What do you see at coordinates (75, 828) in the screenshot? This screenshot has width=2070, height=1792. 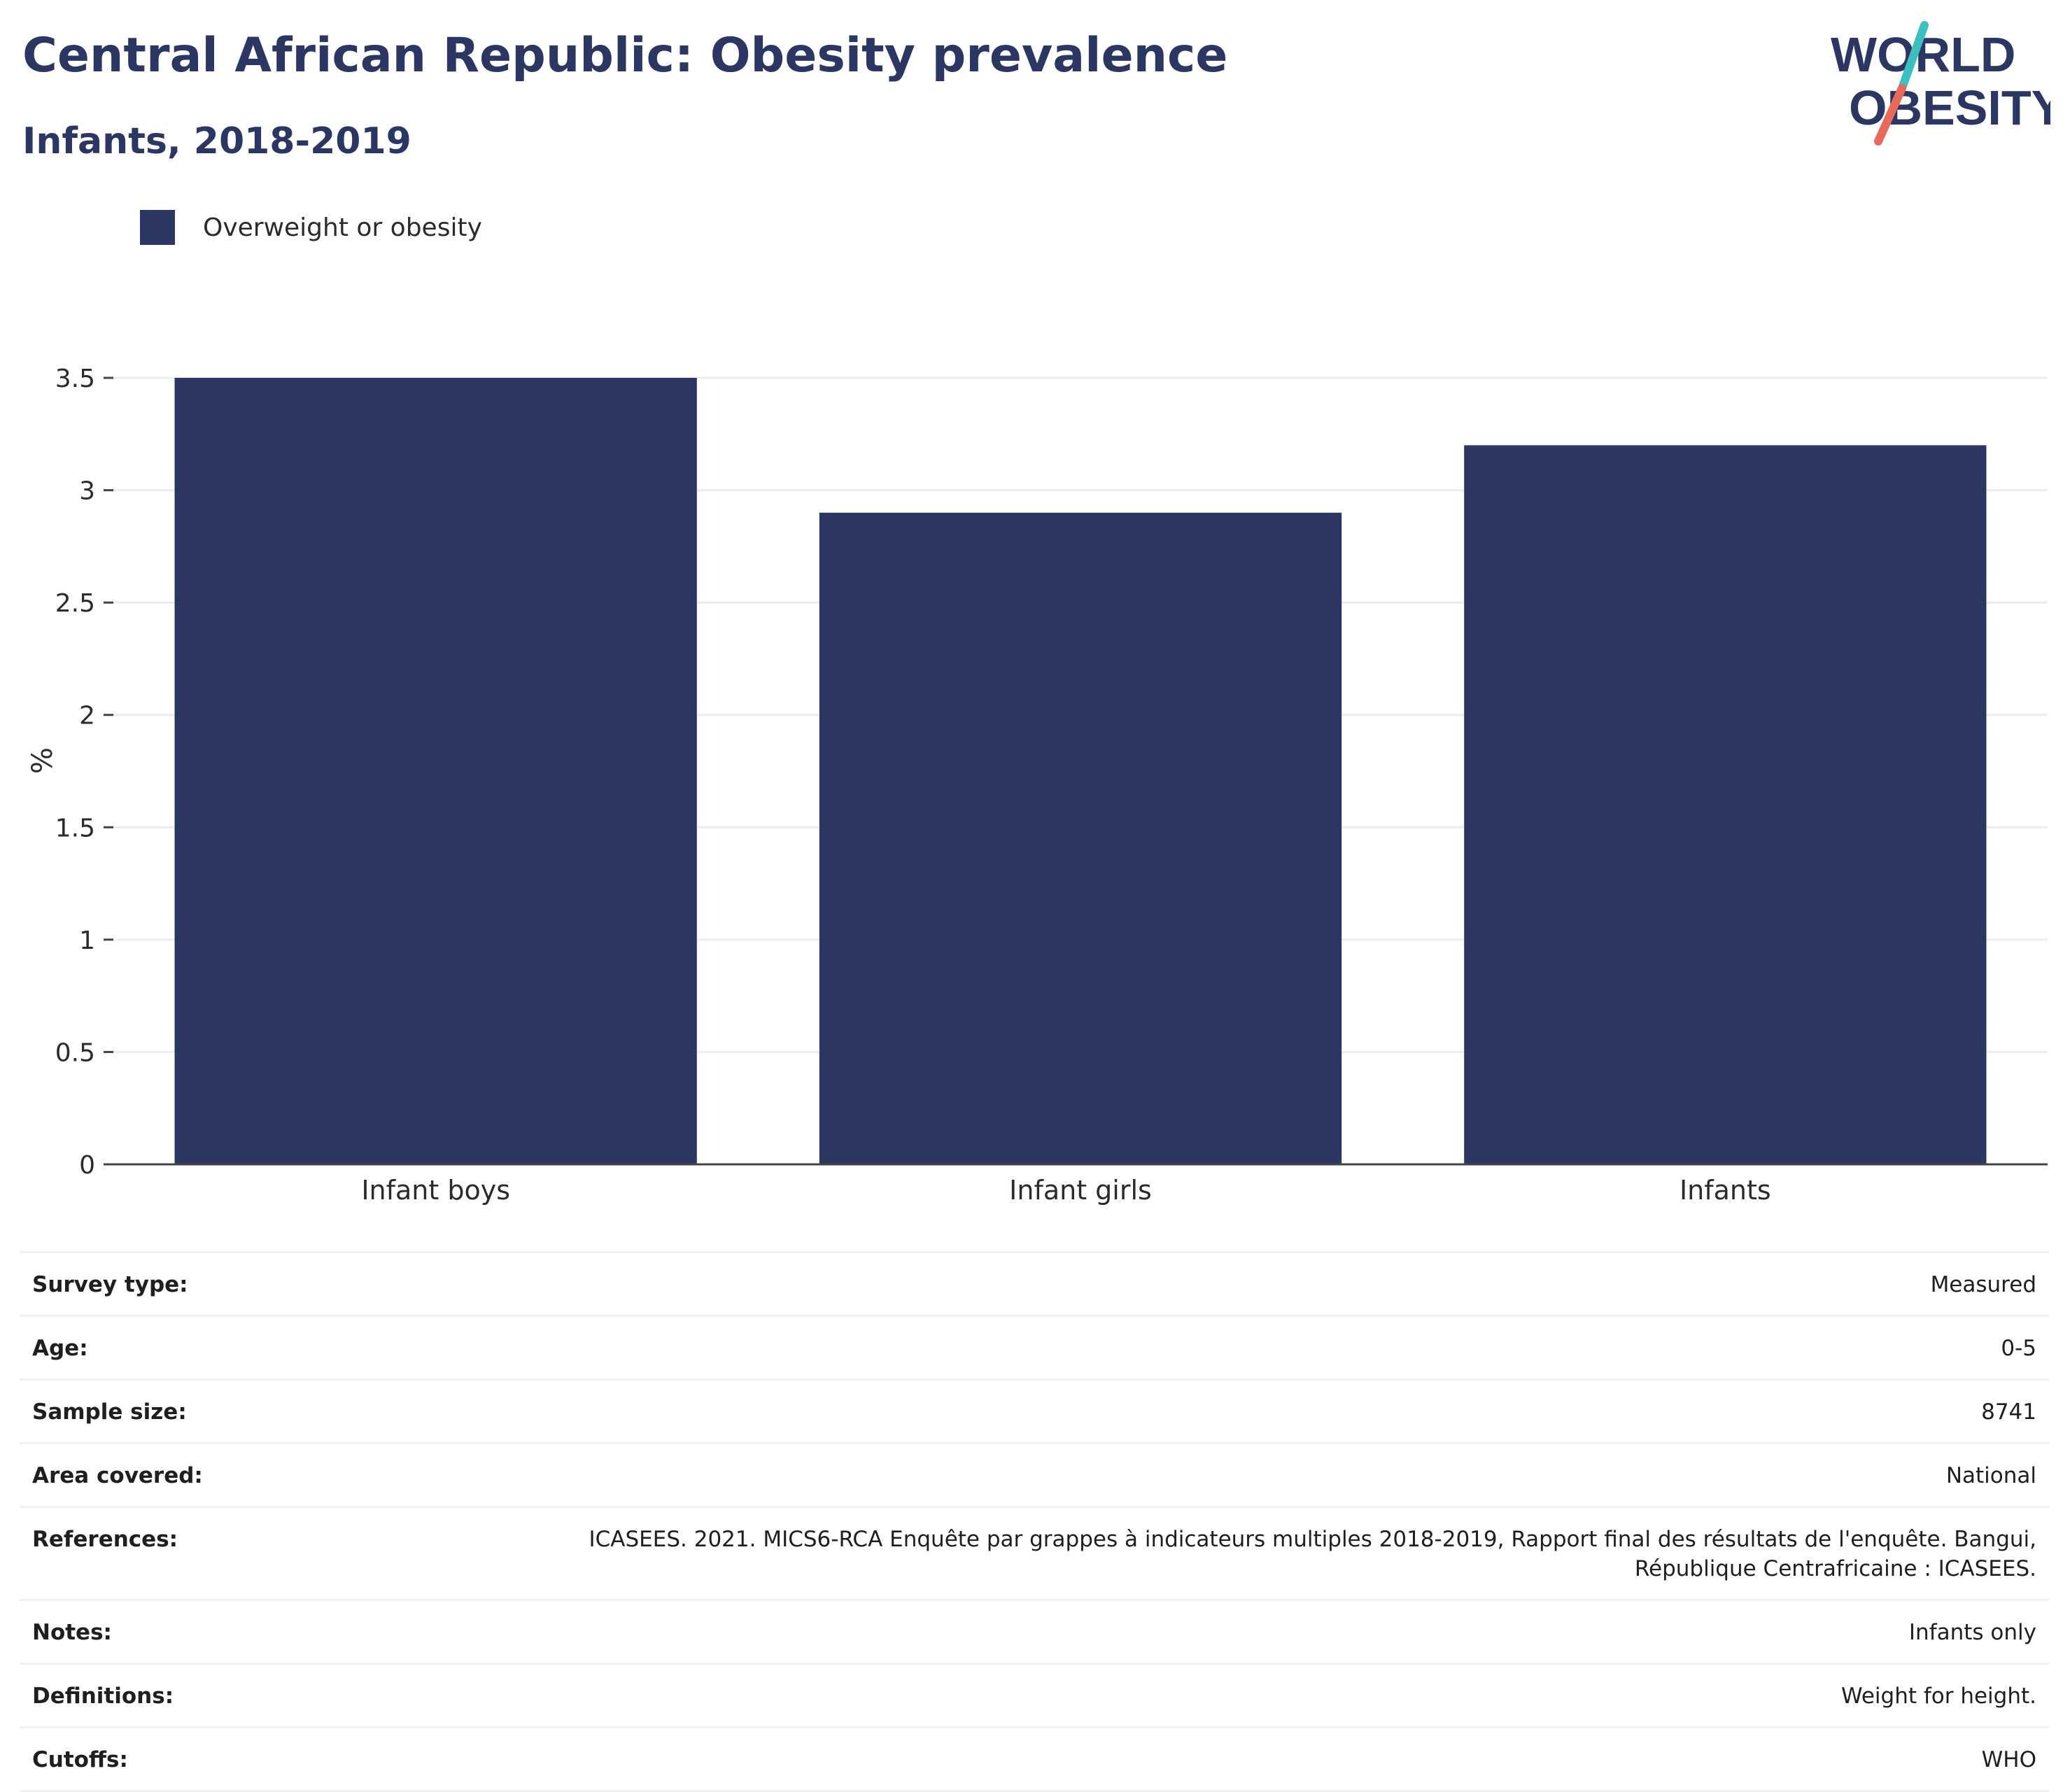 I see `y-tick-label: 1.5` at bounding box center [75, 828].